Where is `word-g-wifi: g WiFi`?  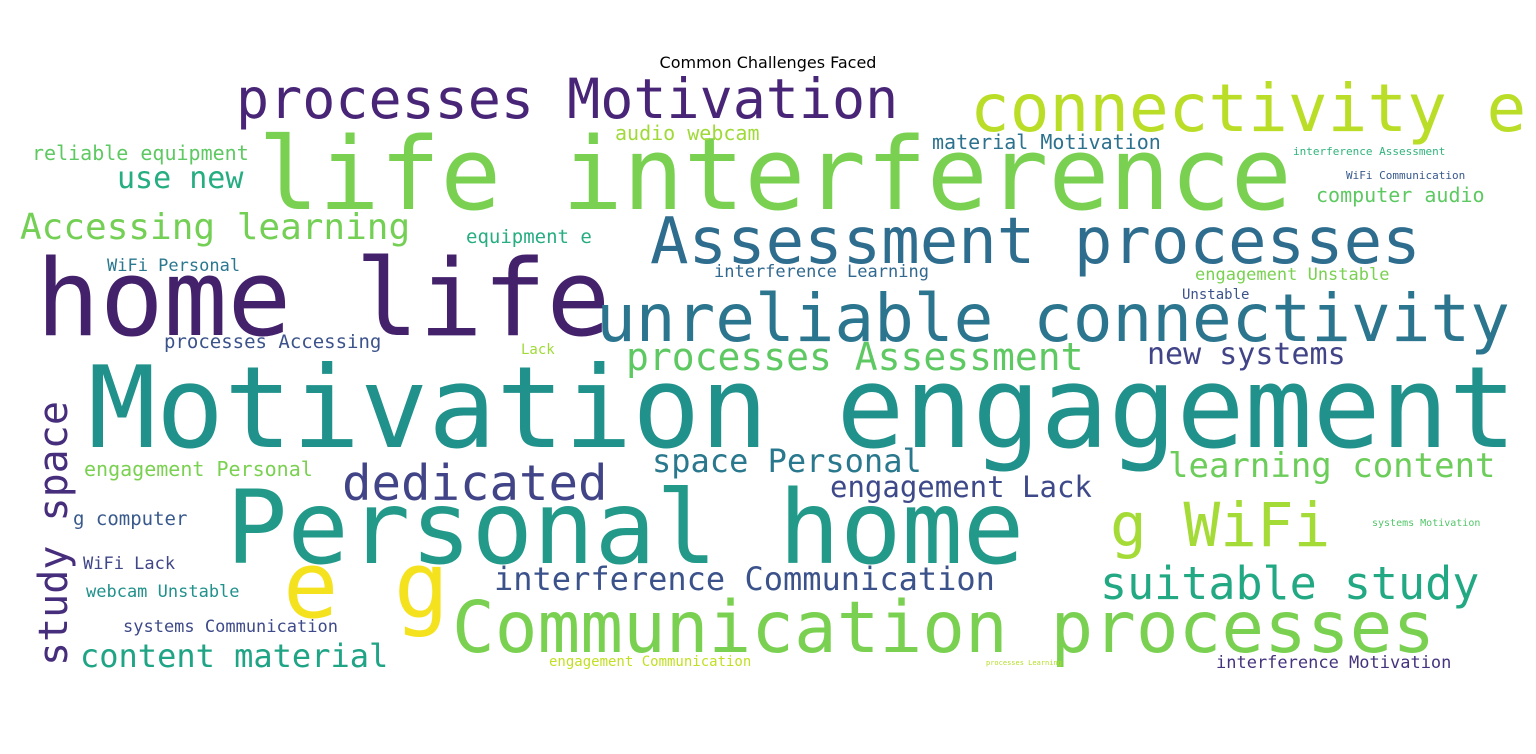 word-g-wifi: g WiFi is located at coordinates (1220, 525).